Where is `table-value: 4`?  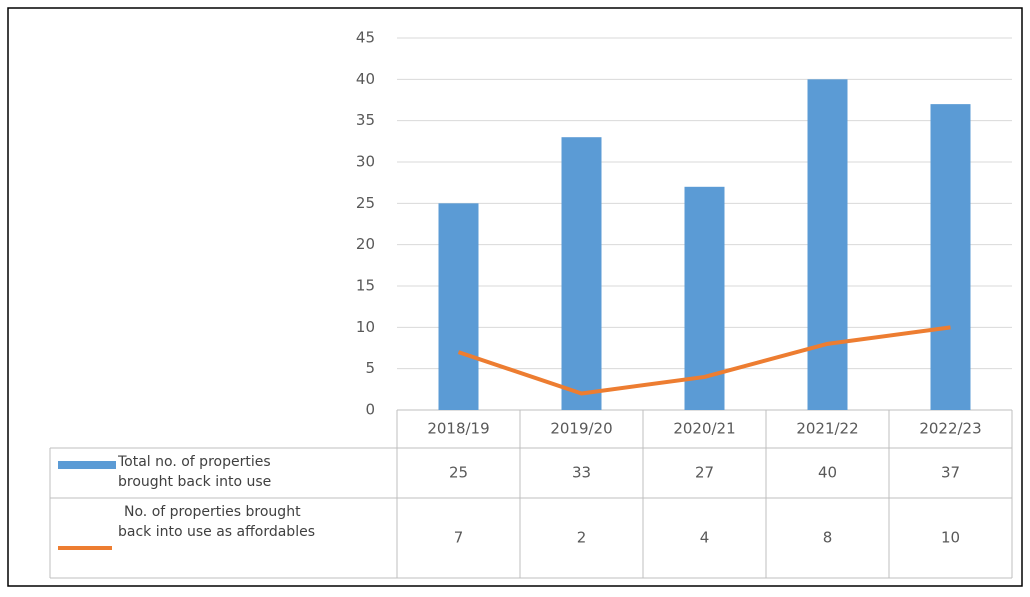
table-value: 4 is located at coordinates (705, 538).